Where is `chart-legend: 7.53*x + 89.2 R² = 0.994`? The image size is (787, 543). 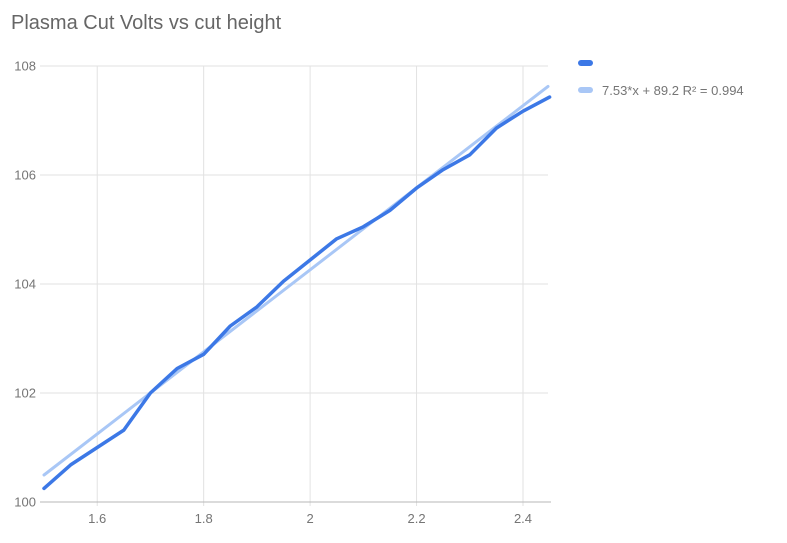 chart-legend: 7.53*x + 89.2 R² = 0.994 is located at coordinates (661, 83).